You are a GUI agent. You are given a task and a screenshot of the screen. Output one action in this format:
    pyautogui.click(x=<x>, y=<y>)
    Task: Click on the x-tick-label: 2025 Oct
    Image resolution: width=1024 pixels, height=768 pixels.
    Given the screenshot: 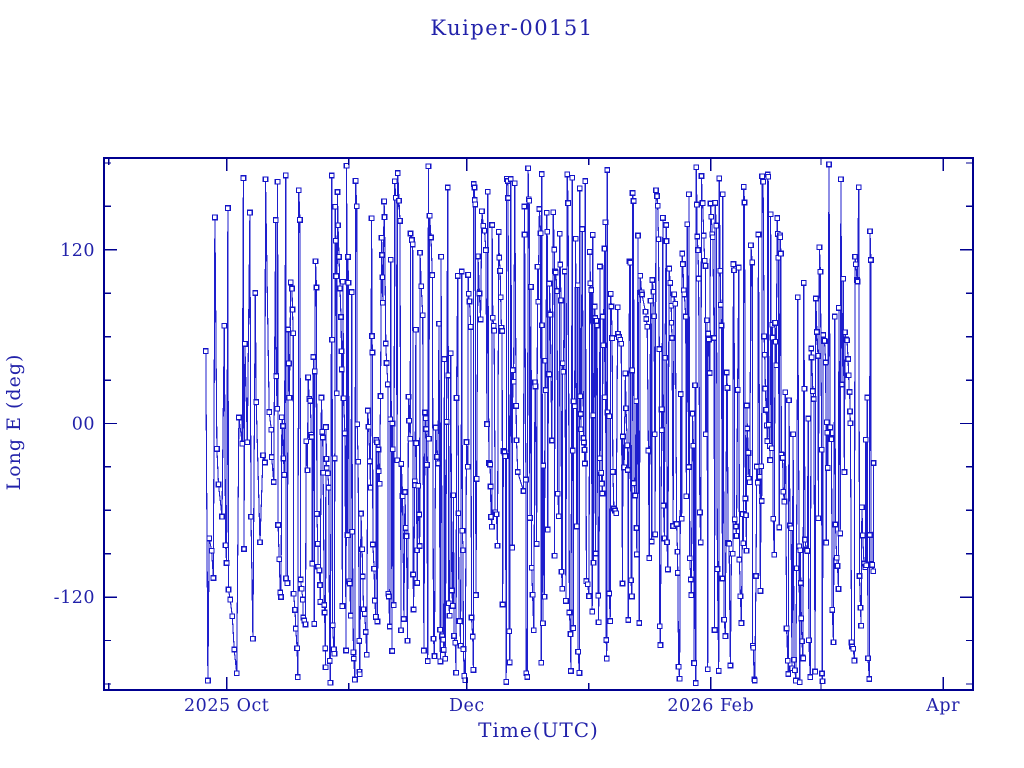 What is the action you would take?
    pyautogui.click(x=226, y=706)
    